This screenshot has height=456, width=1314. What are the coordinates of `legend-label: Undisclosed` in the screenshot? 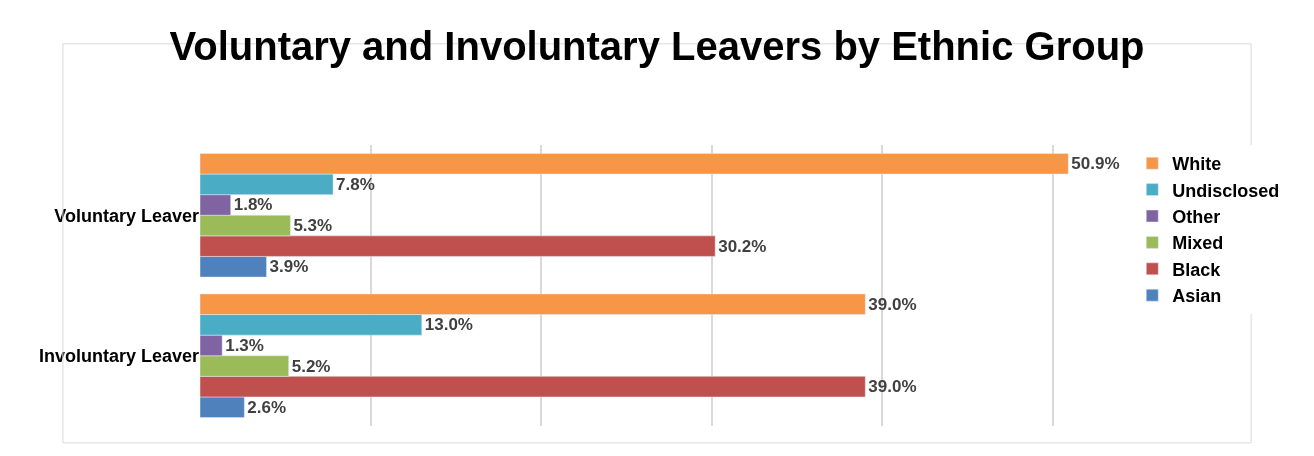 It's located at (1226, 190).